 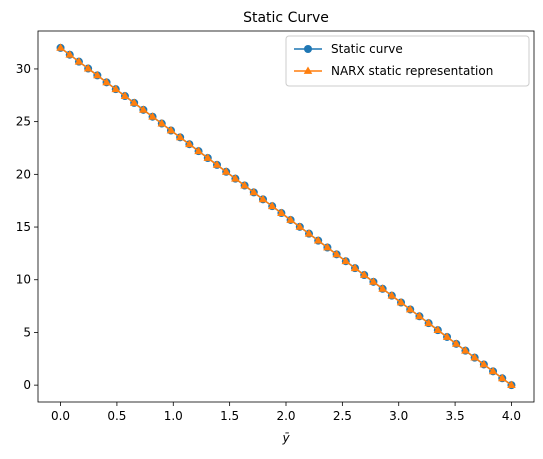 I want to click on y-tick-label: 5, so click(x=27, y=332).